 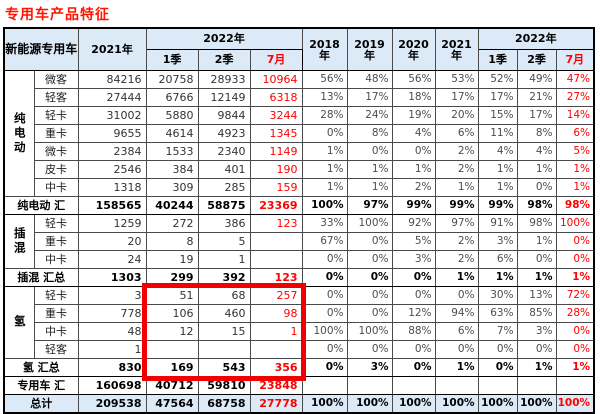 I want to click on value-cell: 3244, so click(x=276, y=115).